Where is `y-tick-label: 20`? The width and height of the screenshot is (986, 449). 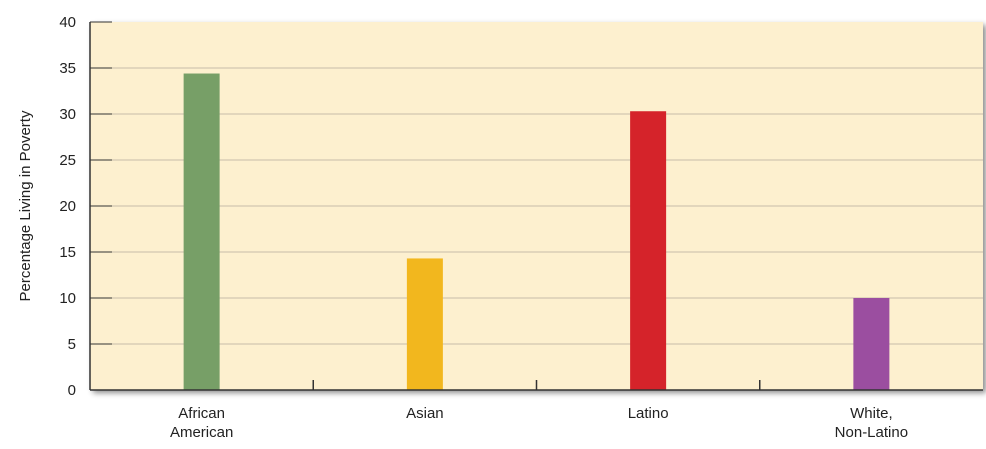
y-tick-label: 20 is located at coordinates (67, 206).